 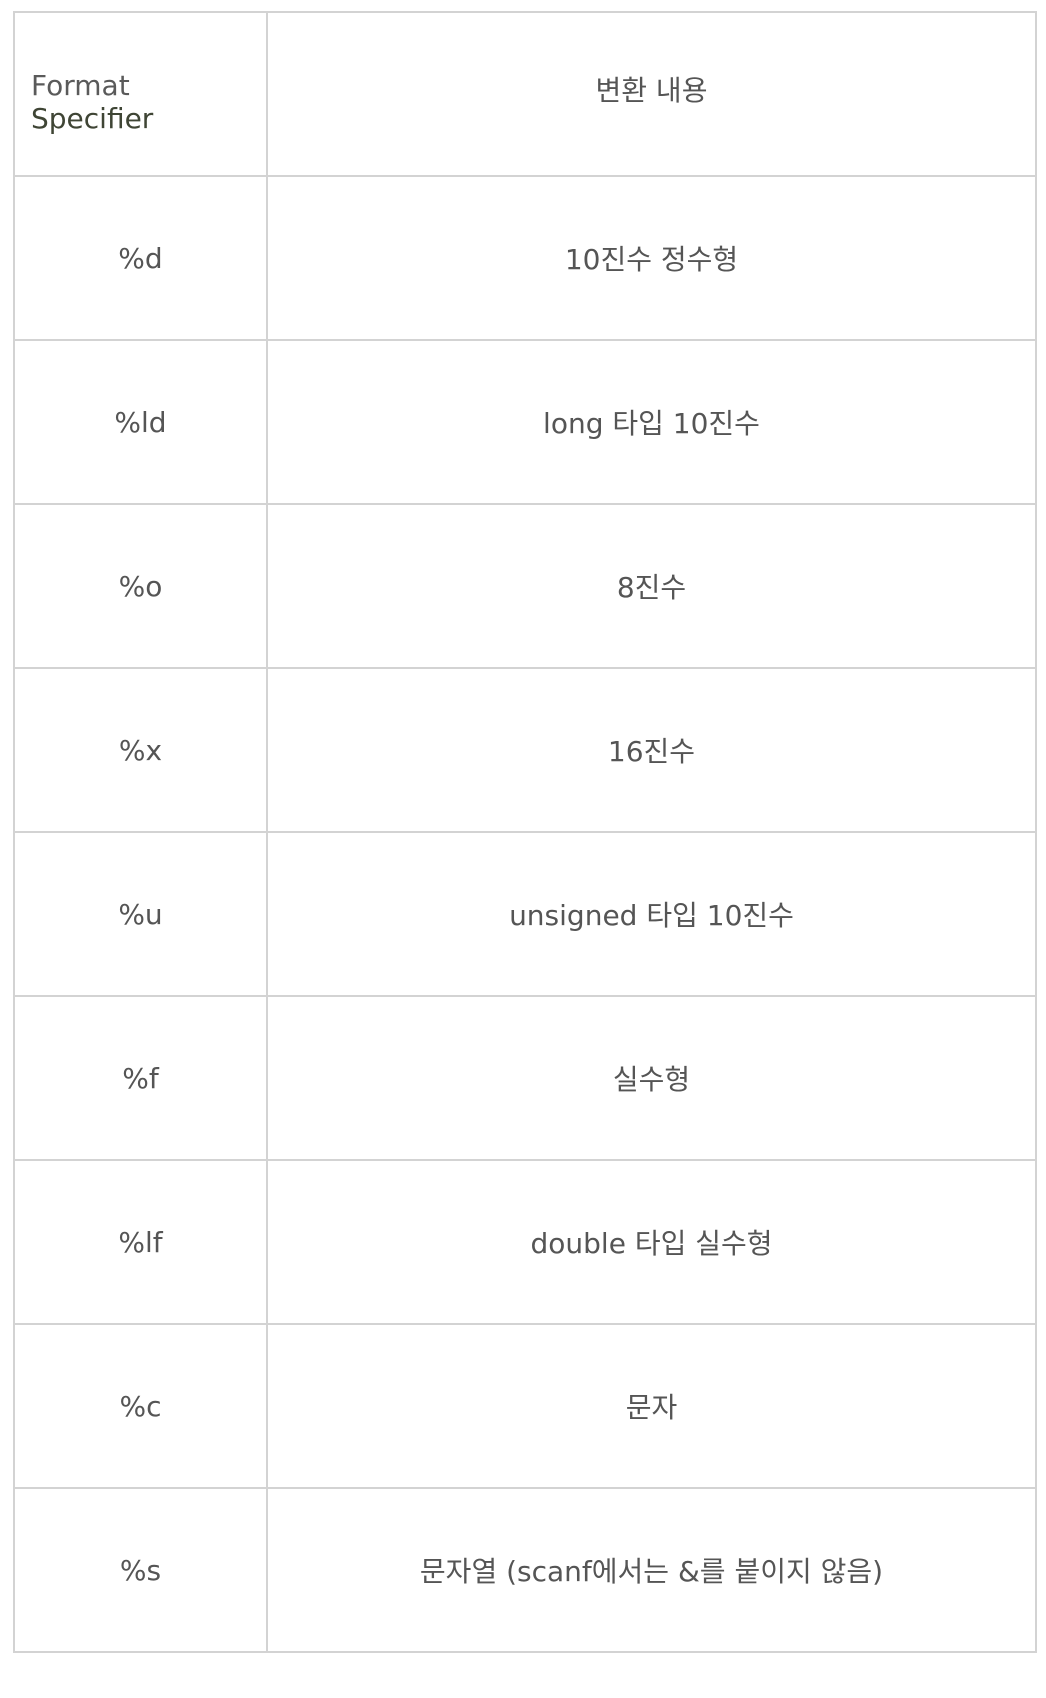 I want to click on specifier-cell: %o, so click(x=140, y=586).